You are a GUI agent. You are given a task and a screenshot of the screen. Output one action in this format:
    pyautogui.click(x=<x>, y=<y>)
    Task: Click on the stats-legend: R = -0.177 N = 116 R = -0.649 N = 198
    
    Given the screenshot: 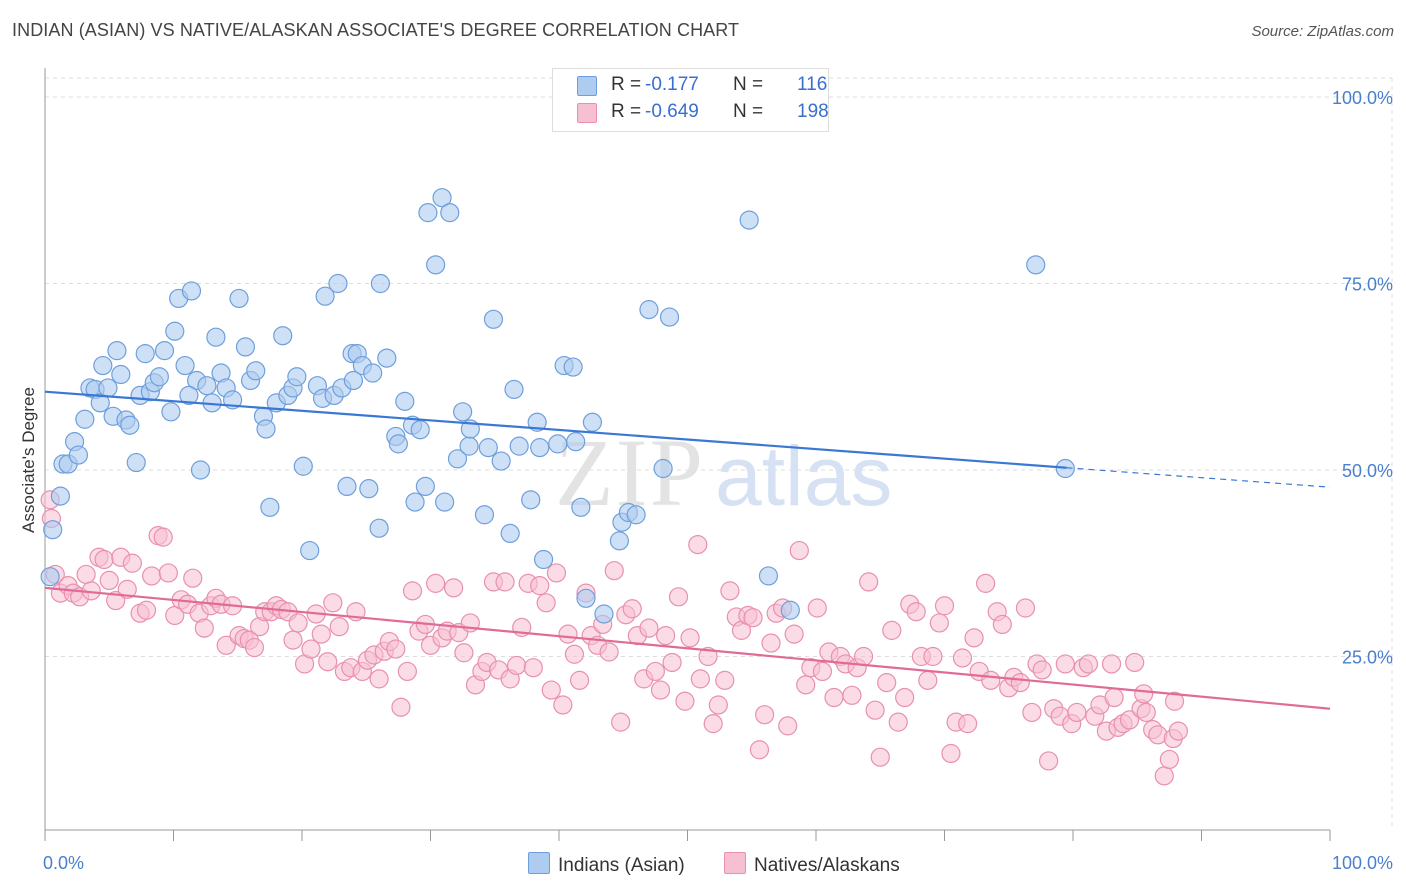 What is the action you would take?
    pyautogui.click(x=690, y=100)
    